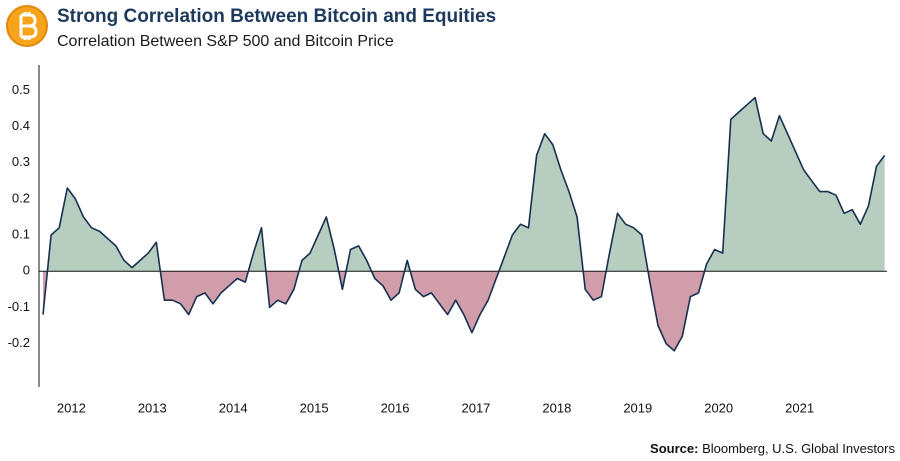  Describe the element at coordinates (21, 89) in the screenshot. I see `y-tick-label: 0.5` at that location.